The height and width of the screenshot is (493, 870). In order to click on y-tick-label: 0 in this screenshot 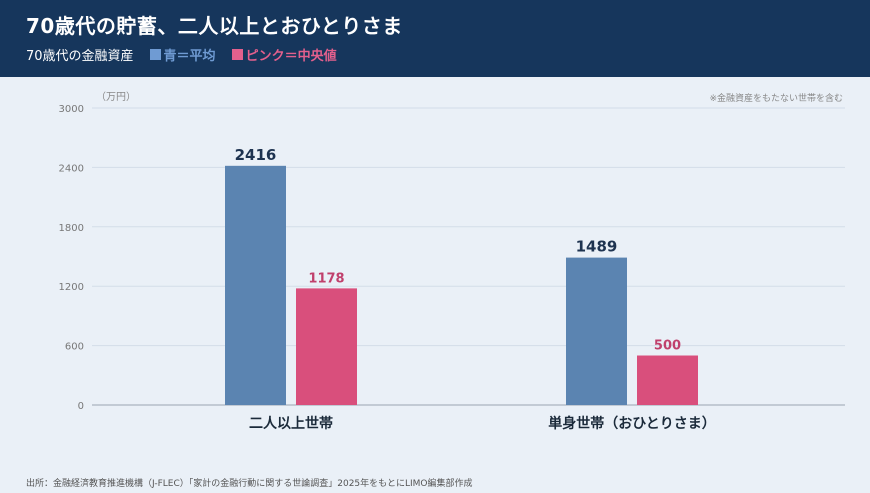, I will do `click(81, 406)`.